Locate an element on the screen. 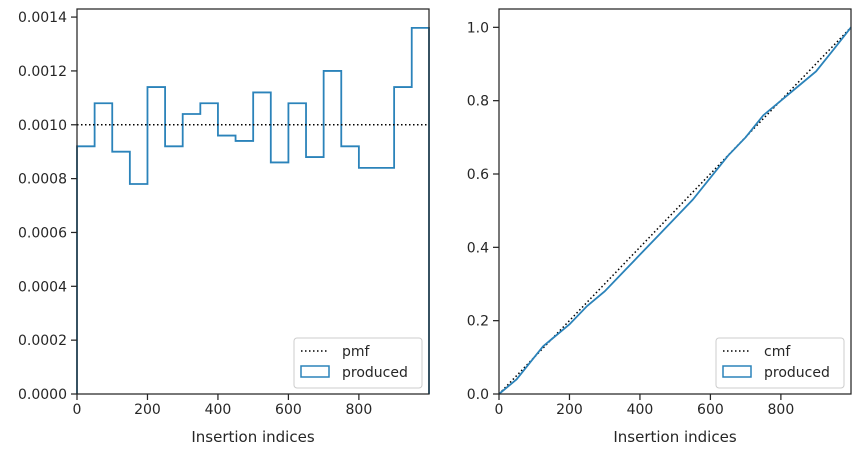 The width and height of the screenshot is (861, 453). y-tick-label: 0.0000 is located at coordinates (42, 395).